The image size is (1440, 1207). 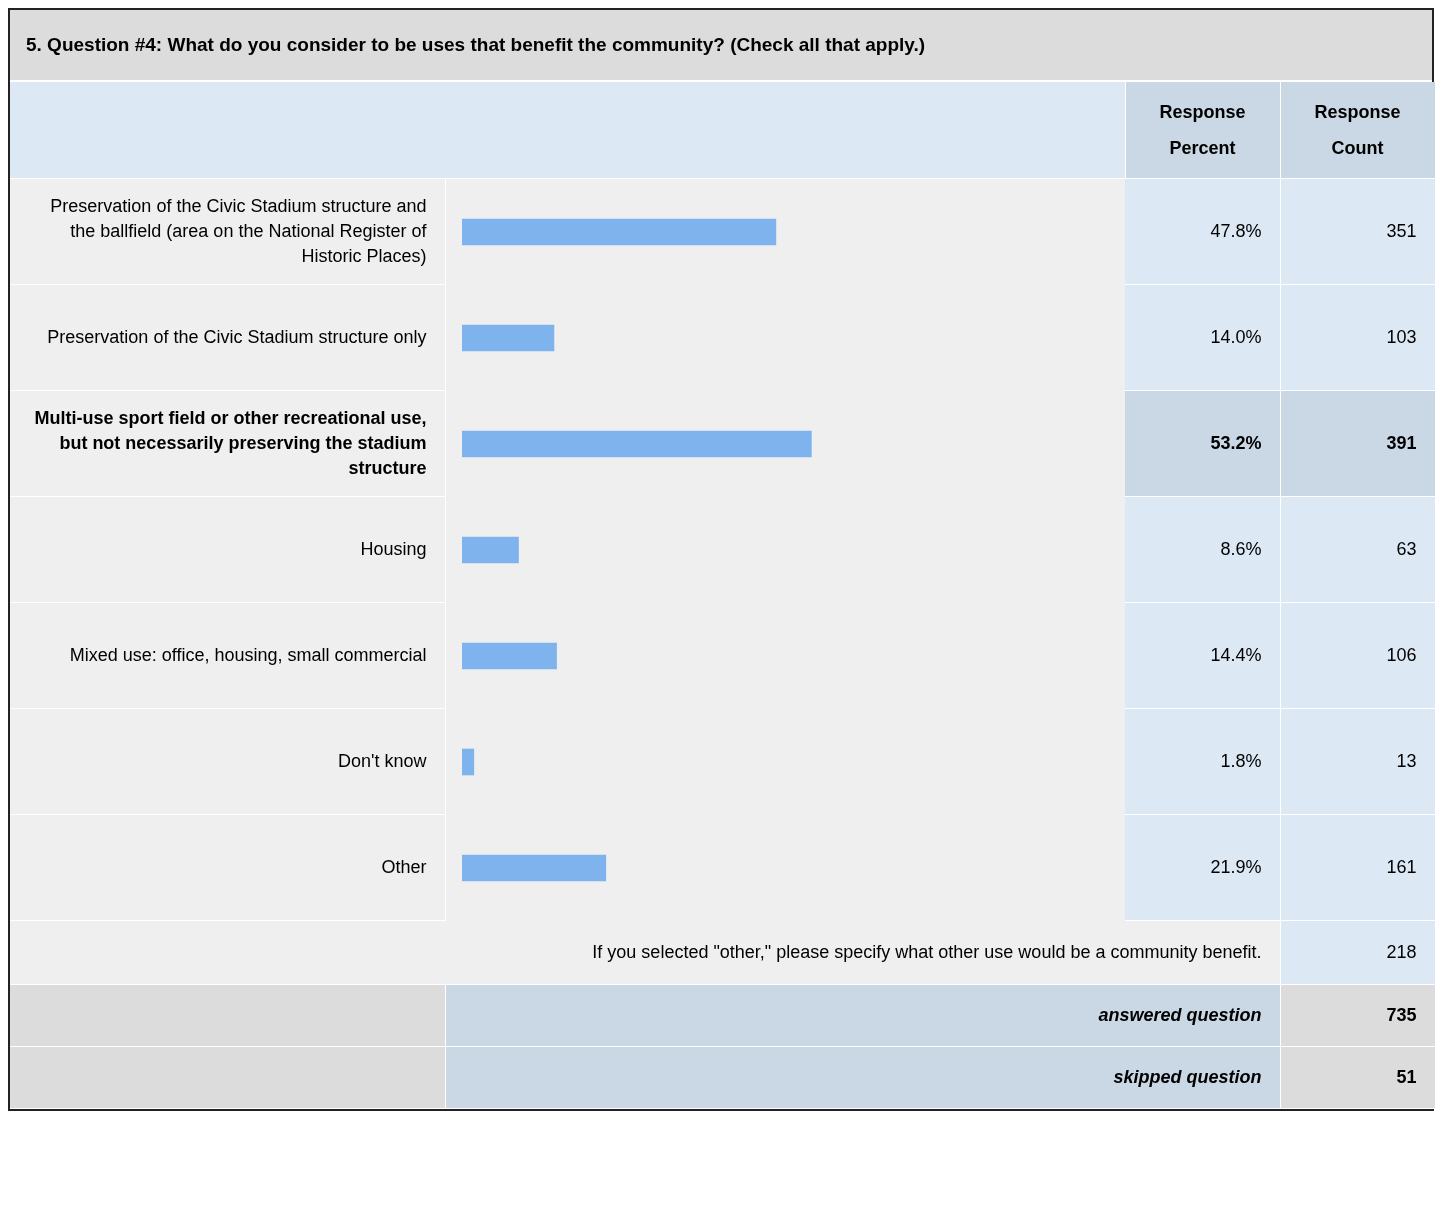 What do you see at coordinates (1357, 1015) in the screenshot?
I see `footer-cell: 735` at bounding box center [1357, 1015].